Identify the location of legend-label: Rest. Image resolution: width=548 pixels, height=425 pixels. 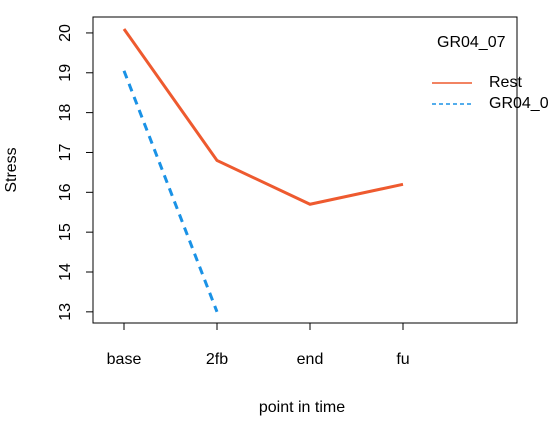
(505, 82).